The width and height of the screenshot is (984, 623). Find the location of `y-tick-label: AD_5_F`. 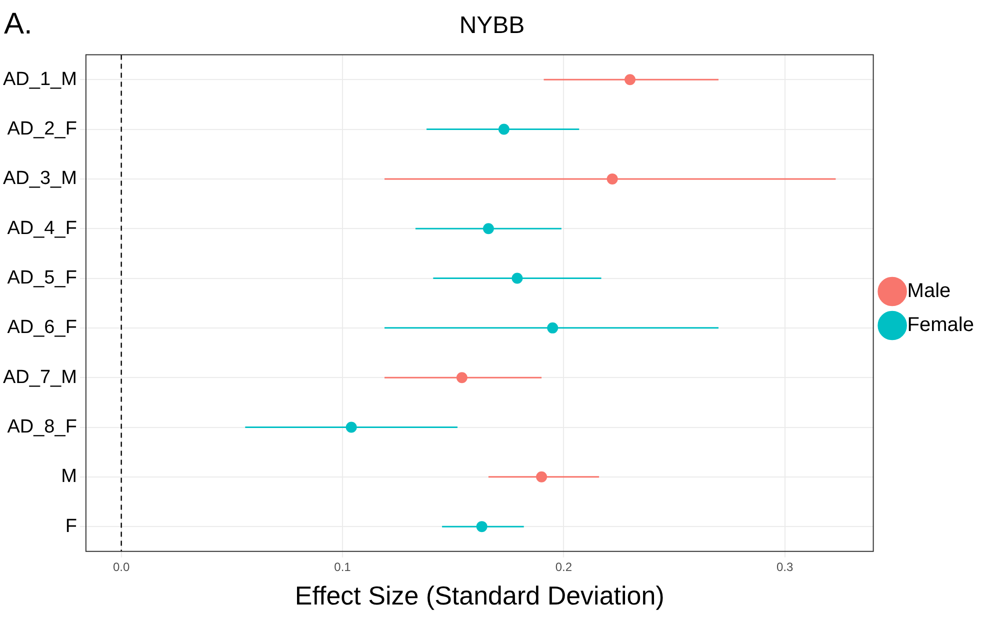

y-tick-label: AD_5_F is located at coordinates (42, 278).